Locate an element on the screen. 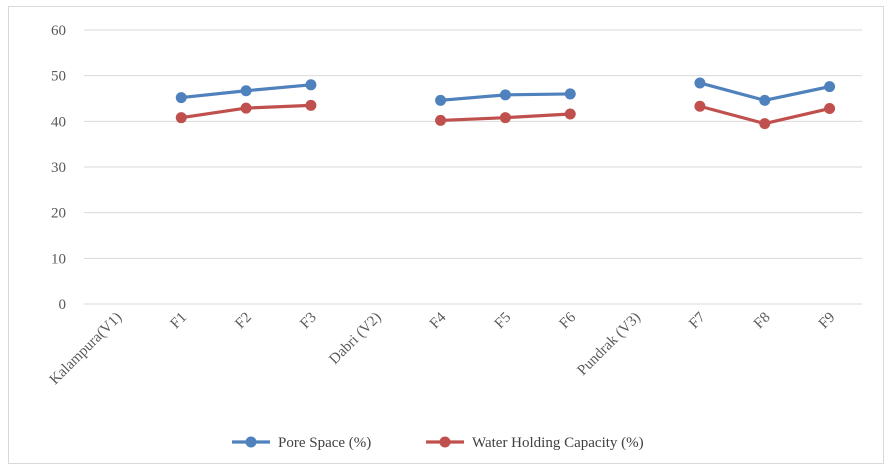 This screenshot has width=894, height=470. legend-item-1: Pore Space (%) is located at coordinates (301, 443).